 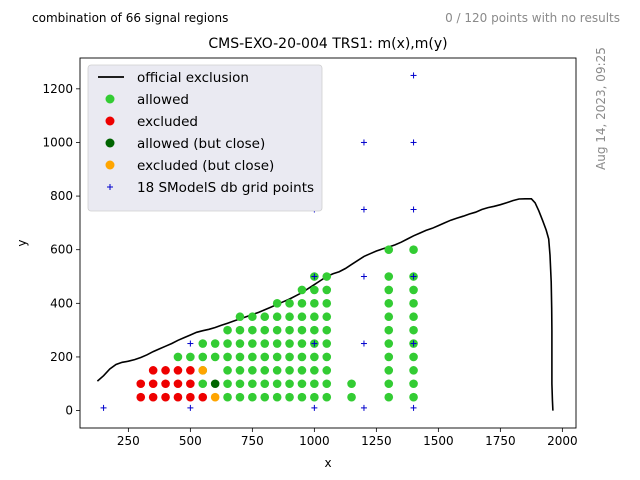 I want to click on y-tick-label: 1200, so click(x=57, y=89).